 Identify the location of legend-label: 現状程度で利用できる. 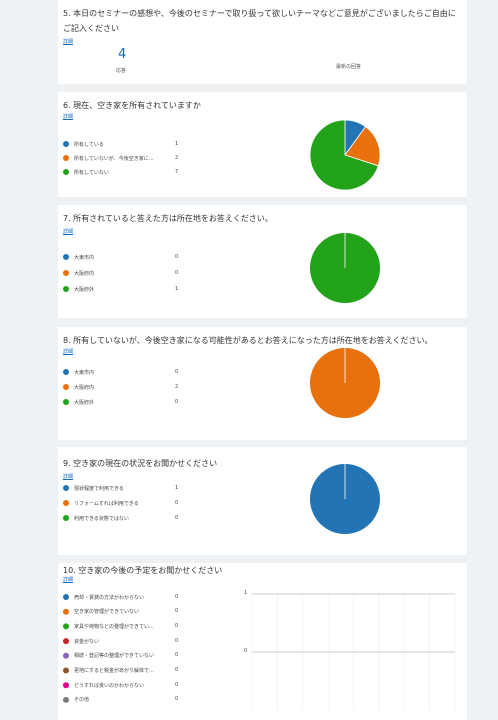
(99, 488).